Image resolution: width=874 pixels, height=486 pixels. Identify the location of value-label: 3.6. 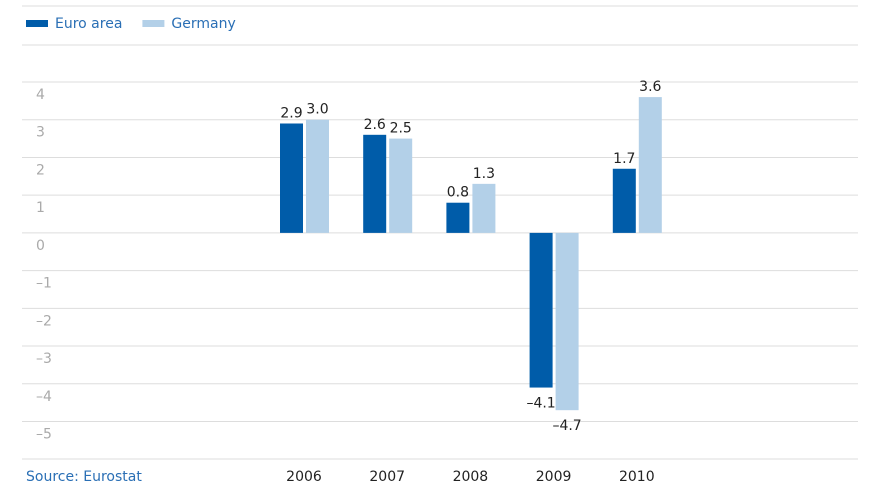
(650, 87).